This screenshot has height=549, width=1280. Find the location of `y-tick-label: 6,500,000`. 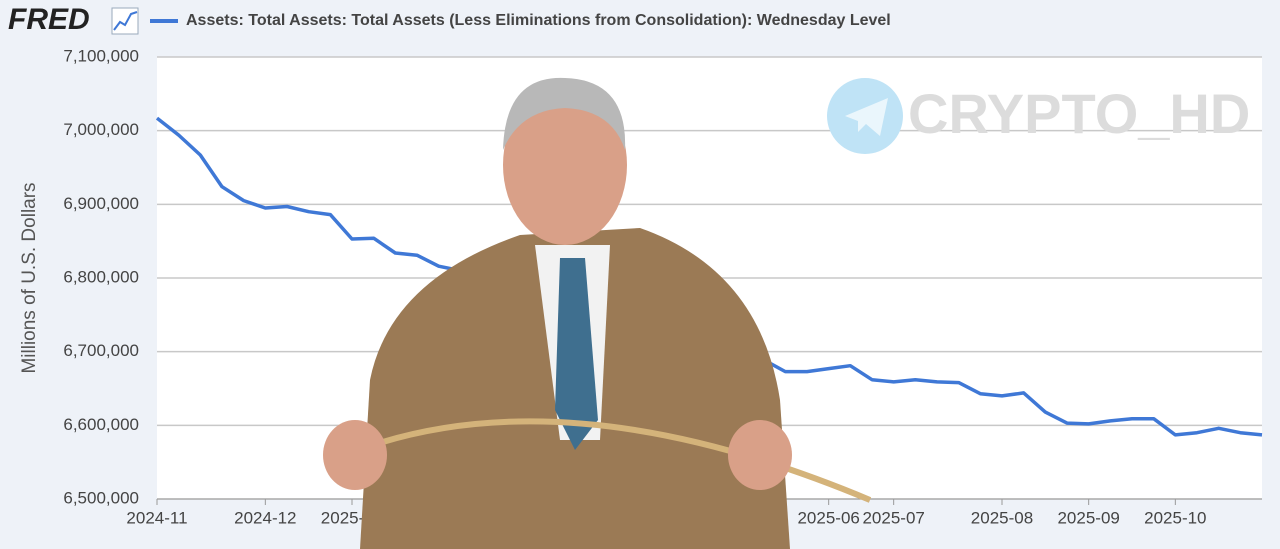

y-tick-label: 6,500,000 is located at coordinates (101, 497).